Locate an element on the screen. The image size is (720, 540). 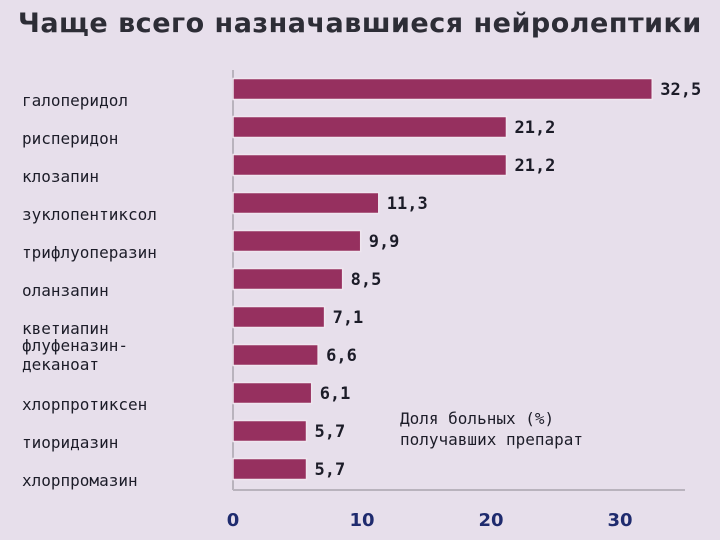
value-label: 9,9 is located at coordinates (384, 242).